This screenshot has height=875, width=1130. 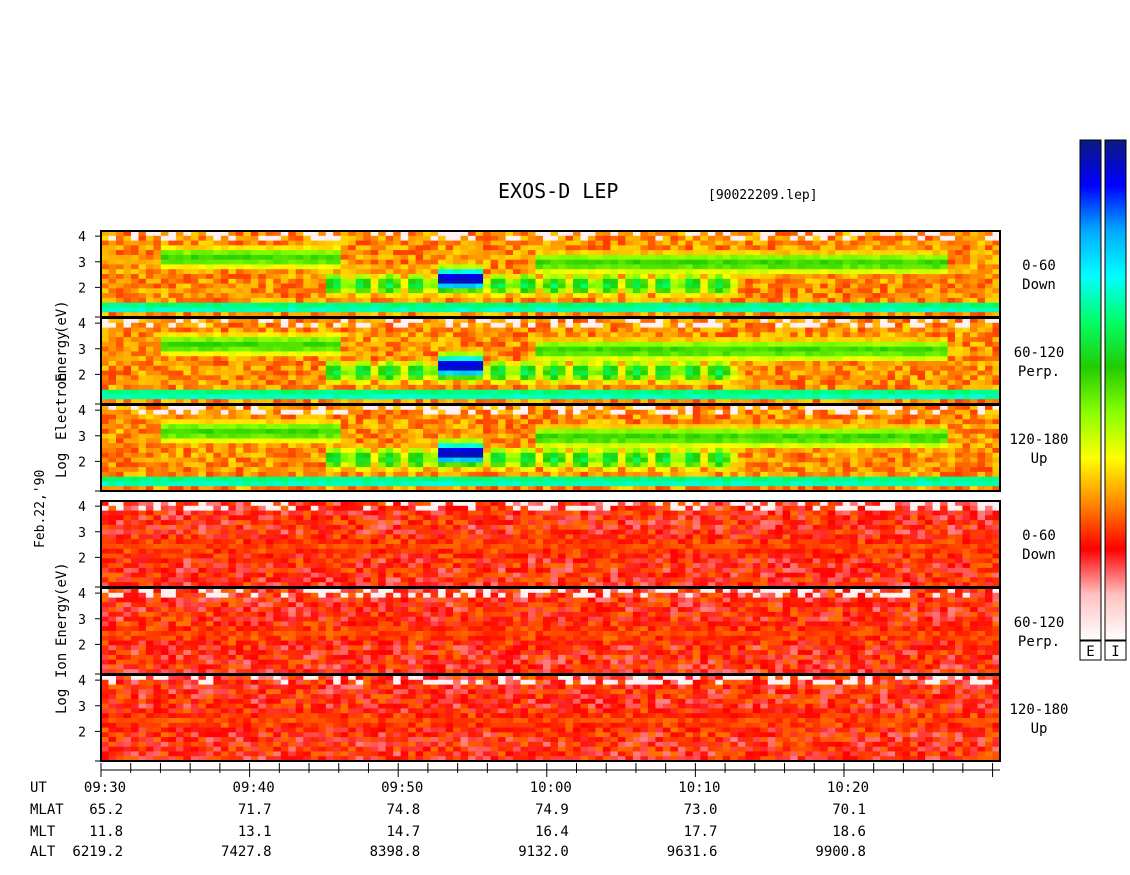 I want to click on ion-ylabel-unit: (eV), so click(x=62, y=579).